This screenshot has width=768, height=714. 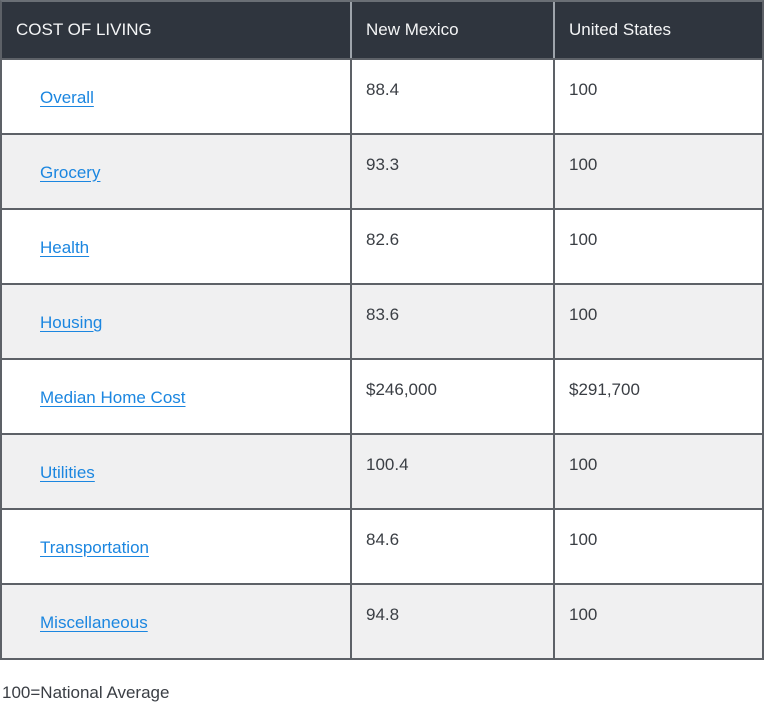 I want to click on cell-nm-median-home-cost: $246,000, so click(x=451, y=396).